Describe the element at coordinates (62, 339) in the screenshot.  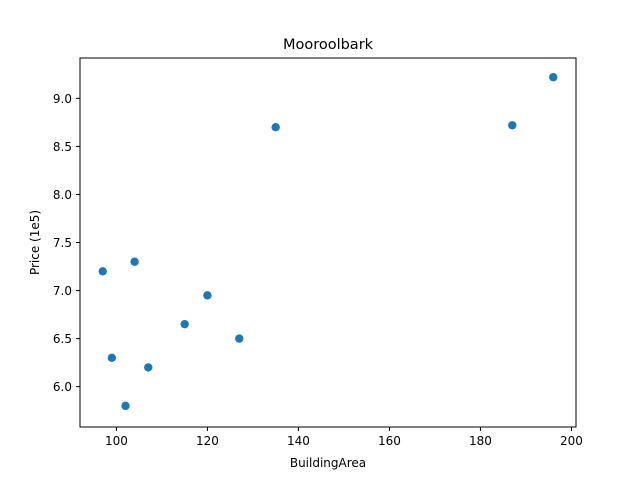
I see `y-tick-label: 6.5` at that location.